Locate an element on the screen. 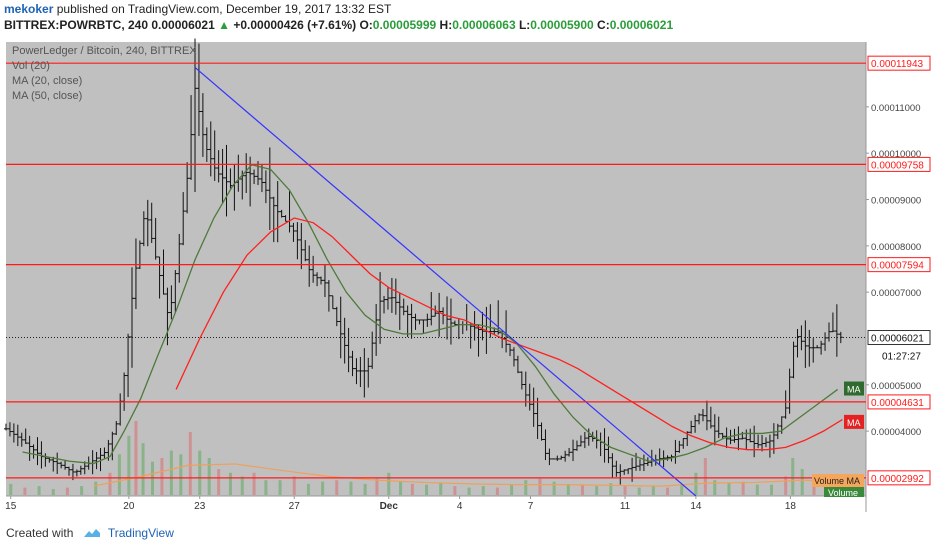 Image resolution: width=932 pixels, height=550 pixels. x-tick-label: 7 is located at coordinates (531, 506).